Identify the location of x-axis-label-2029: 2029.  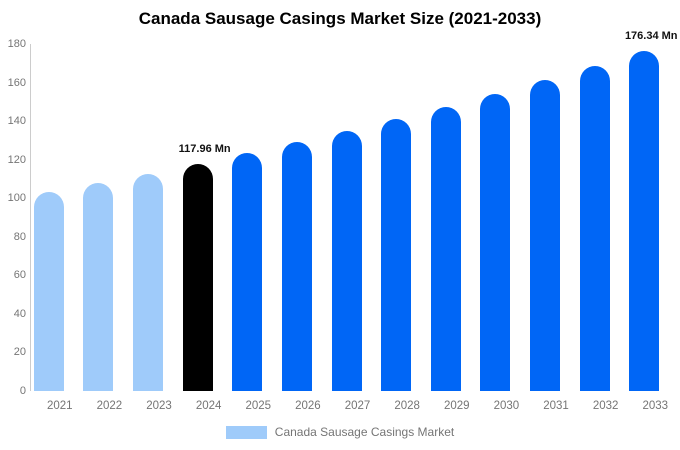
(456, 406).